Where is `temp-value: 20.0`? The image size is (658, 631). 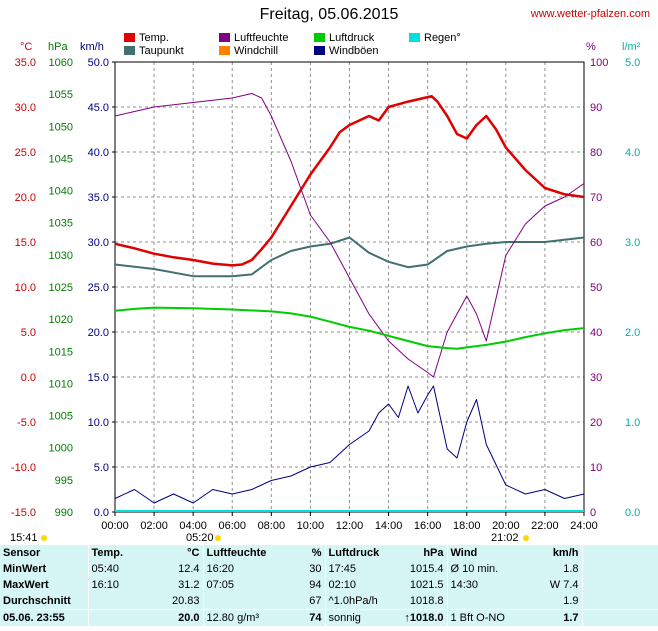
temp-value: 20.0 is located at coordinates (170, 617).